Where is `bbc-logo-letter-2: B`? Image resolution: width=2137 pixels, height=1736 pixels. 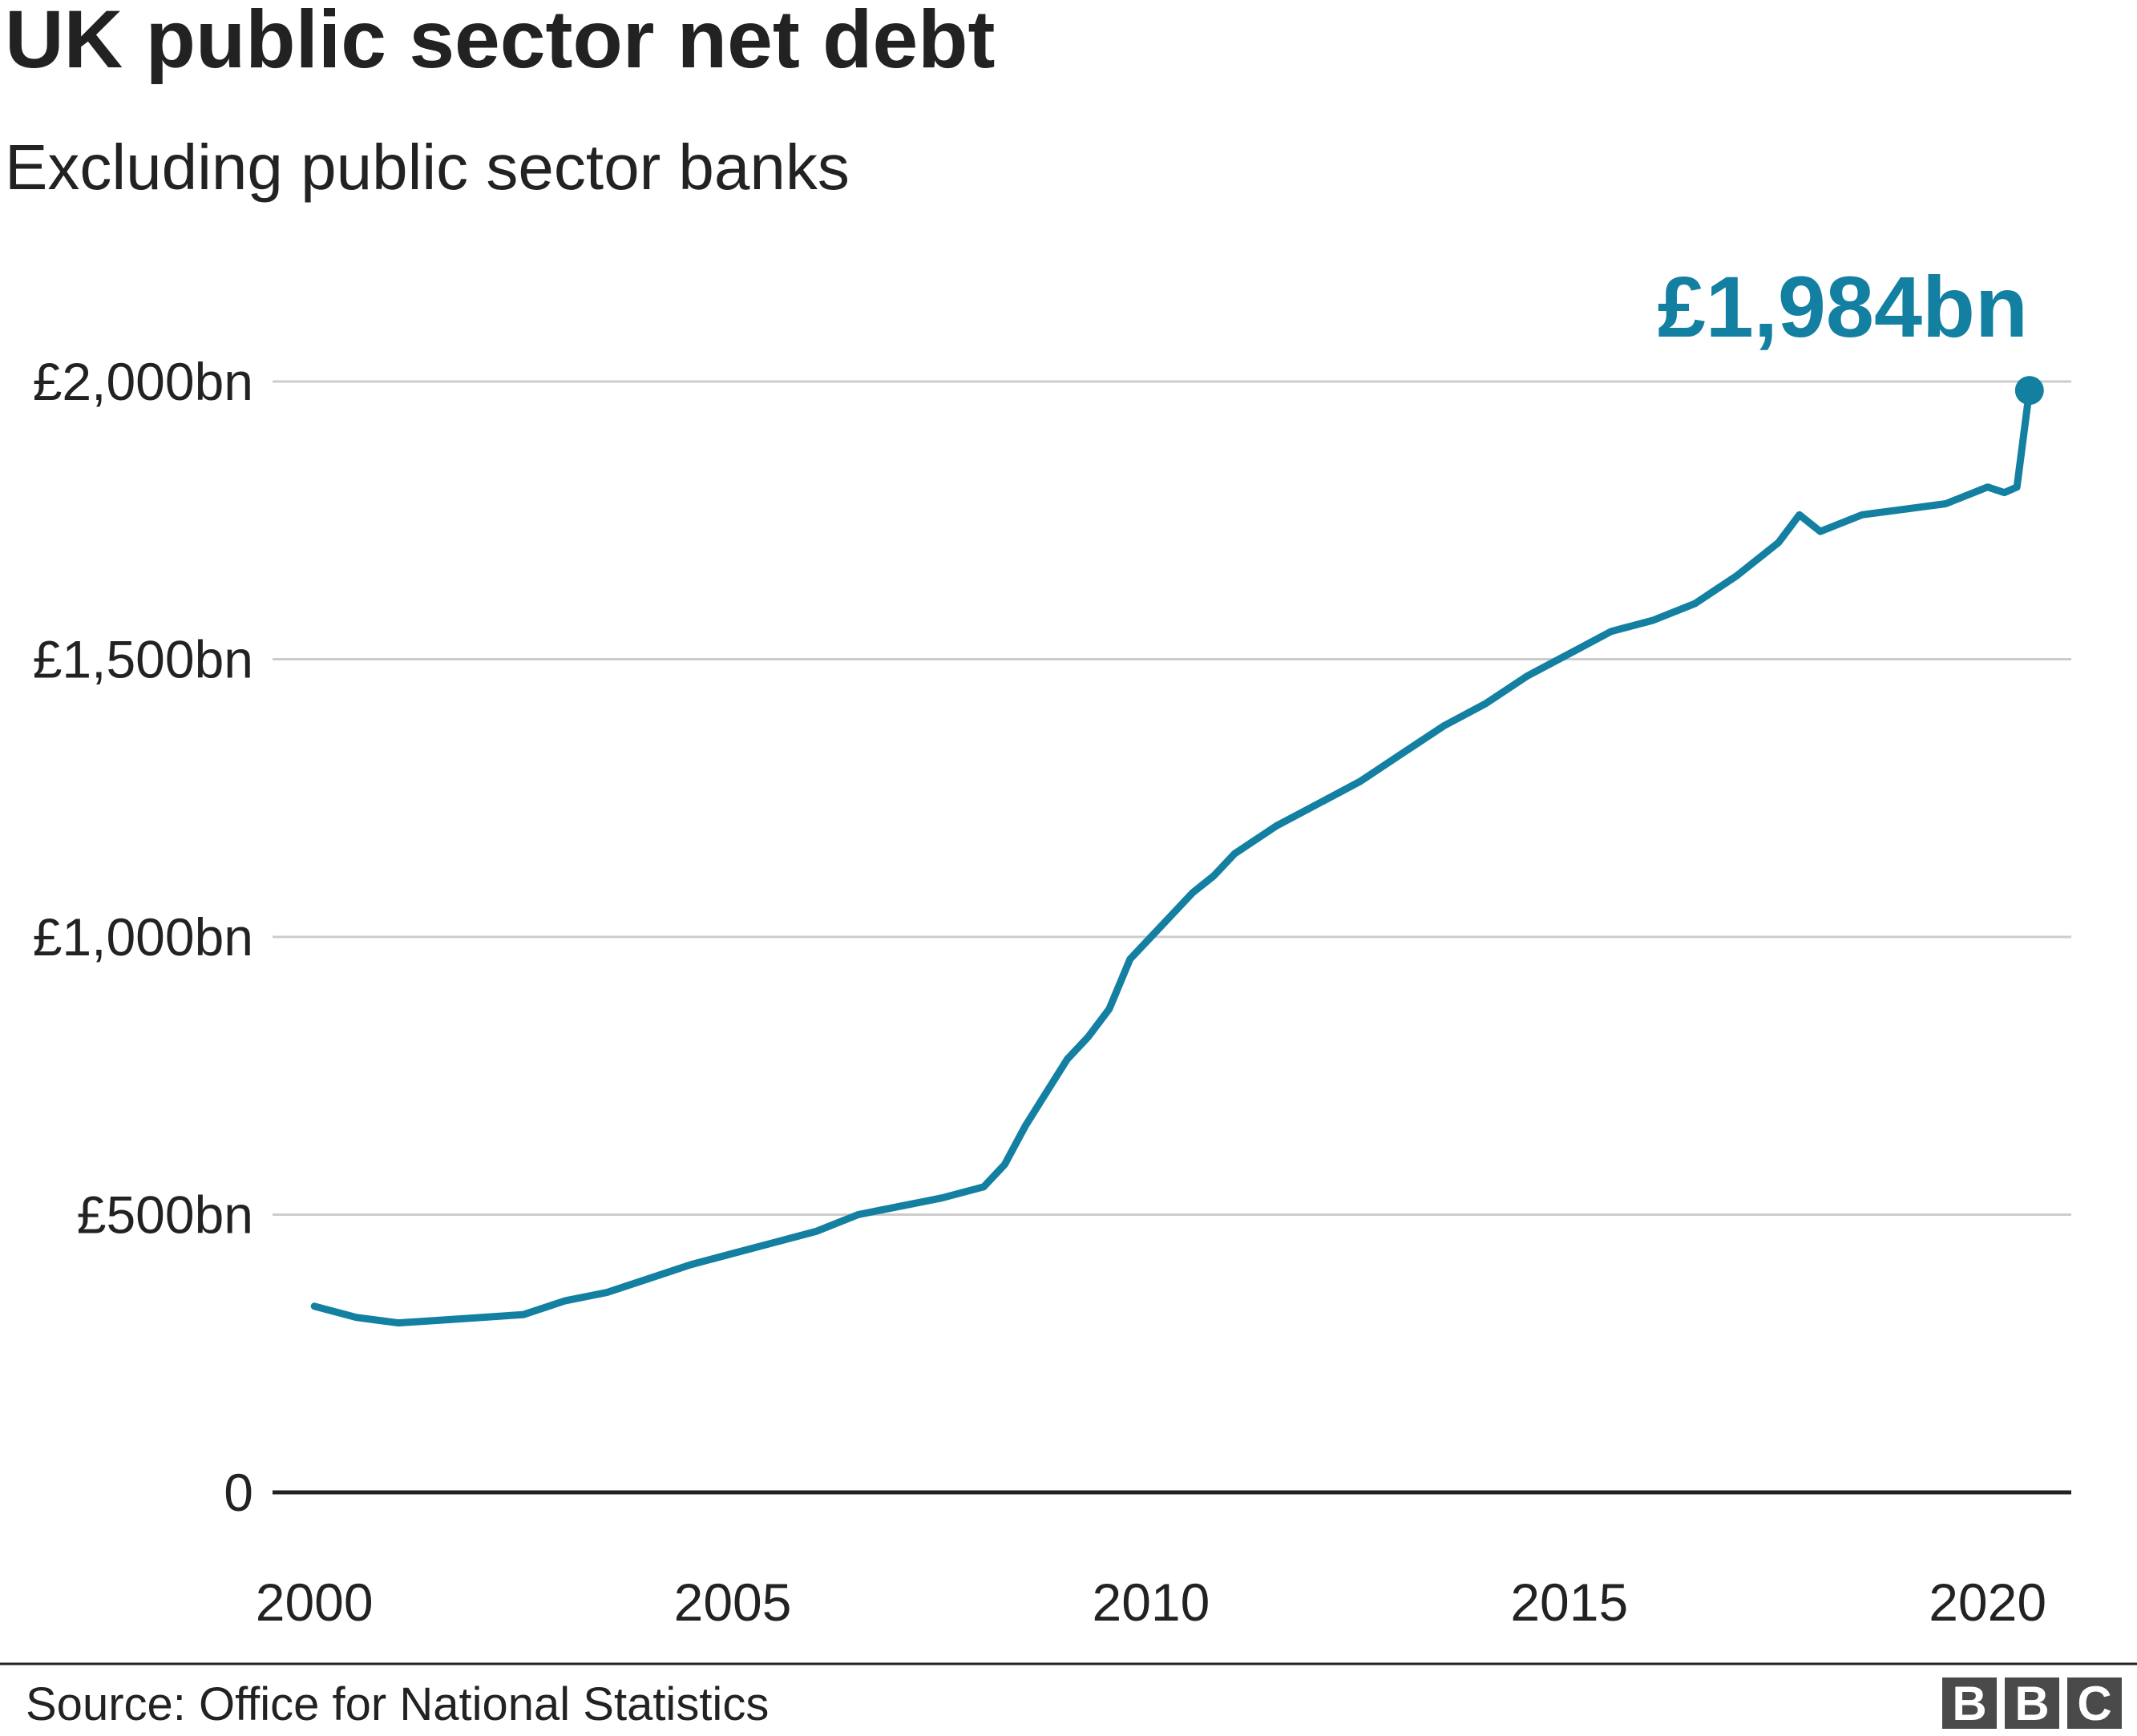
bbc-logo-letter-2: B is located at coordinates (2032, 1704).